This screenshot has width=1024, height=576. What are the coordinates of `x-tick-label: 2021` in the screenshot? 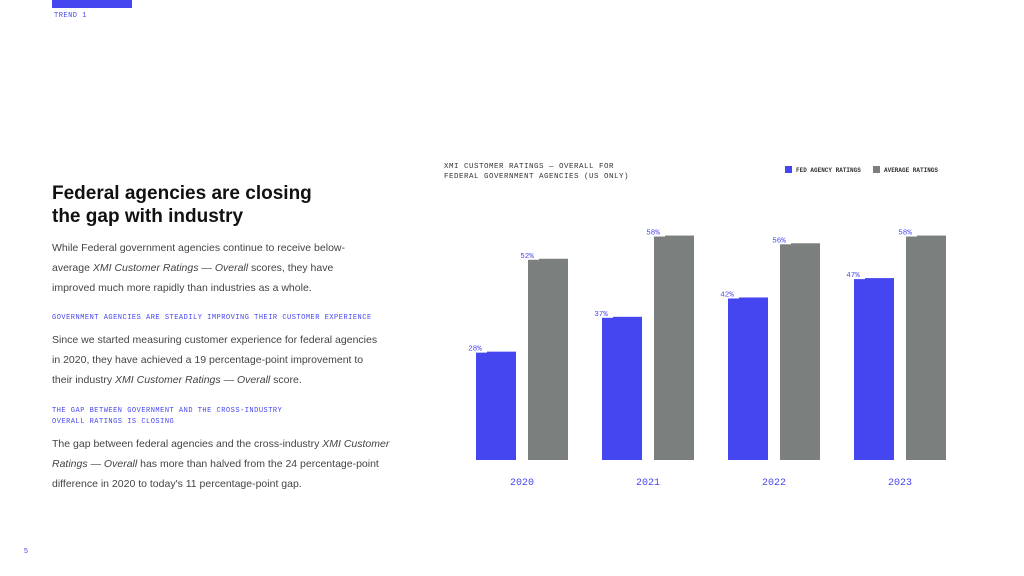 It's located at (648, 483).